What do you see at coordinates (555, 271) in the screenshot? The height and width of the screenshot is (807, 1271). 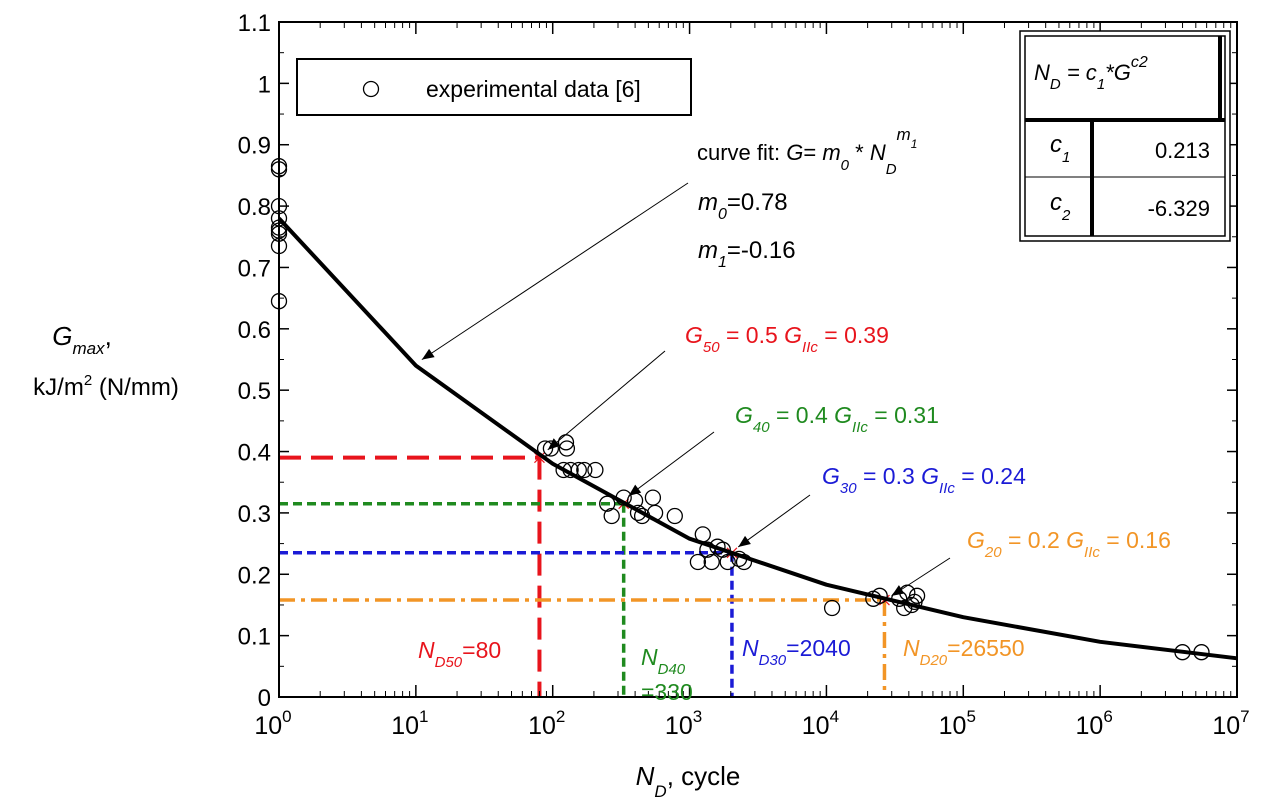 I see `arrow-curve-fit` at bounding box center [555, 271].